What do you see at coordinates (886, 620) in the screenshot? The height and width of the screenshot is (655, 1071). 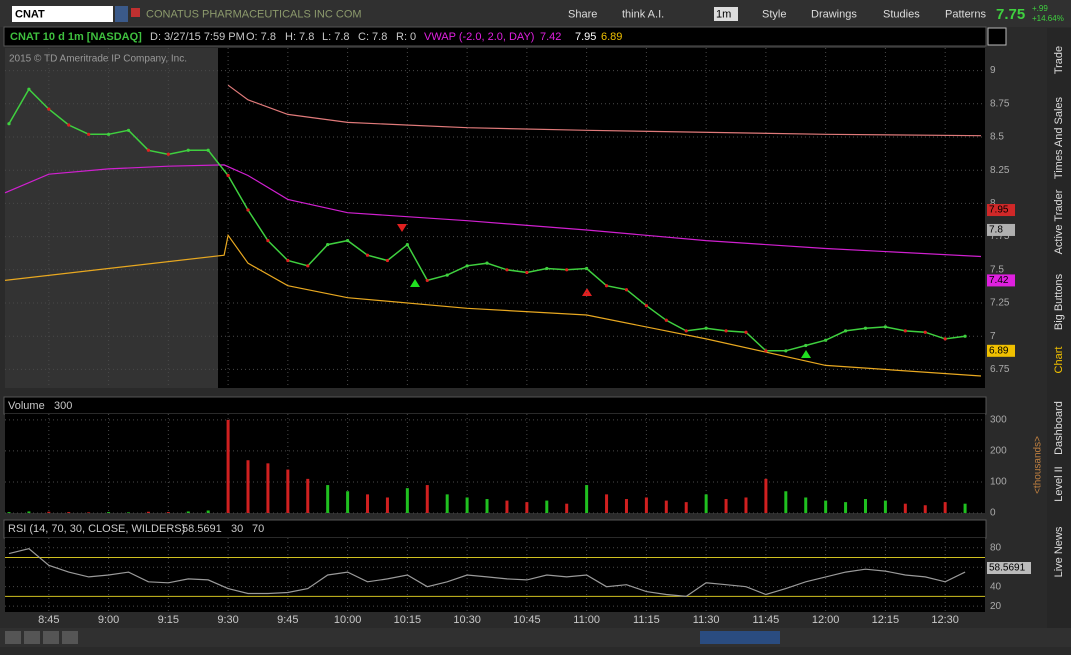 I see `x-tick-label: 12:15` at bounding box center [886, 620].